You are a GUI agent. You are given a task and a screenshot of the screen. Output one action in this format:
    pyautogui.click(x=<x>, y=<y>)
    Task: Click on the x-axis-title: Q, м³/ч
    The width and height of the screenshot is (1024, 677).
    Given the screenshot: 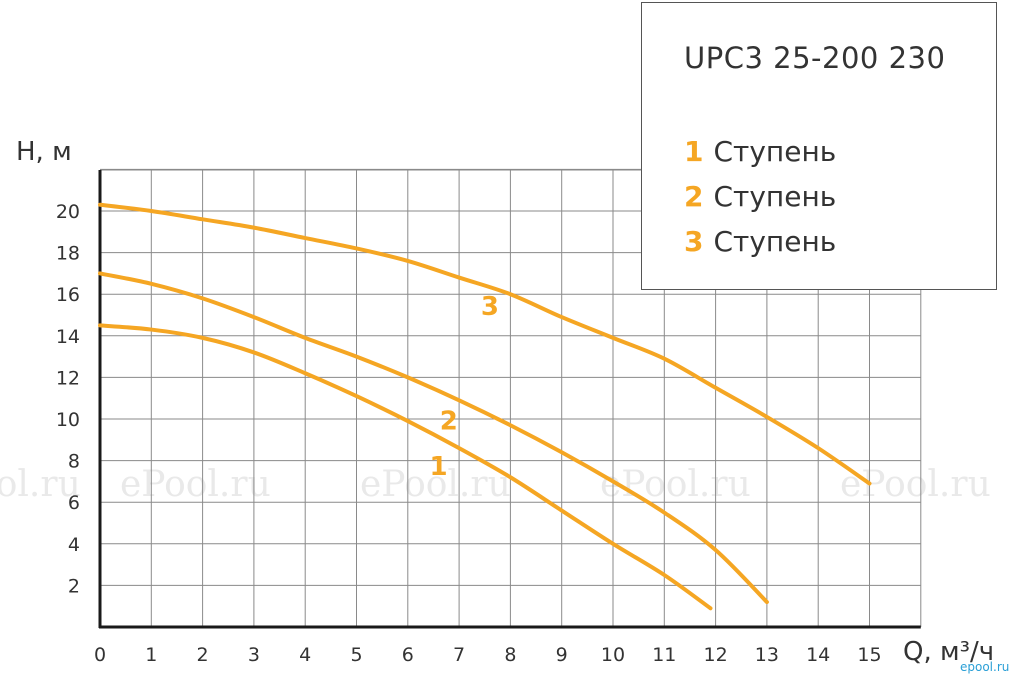 What is the action you would take?
    pyautogui.click(x=948, y=652)
    